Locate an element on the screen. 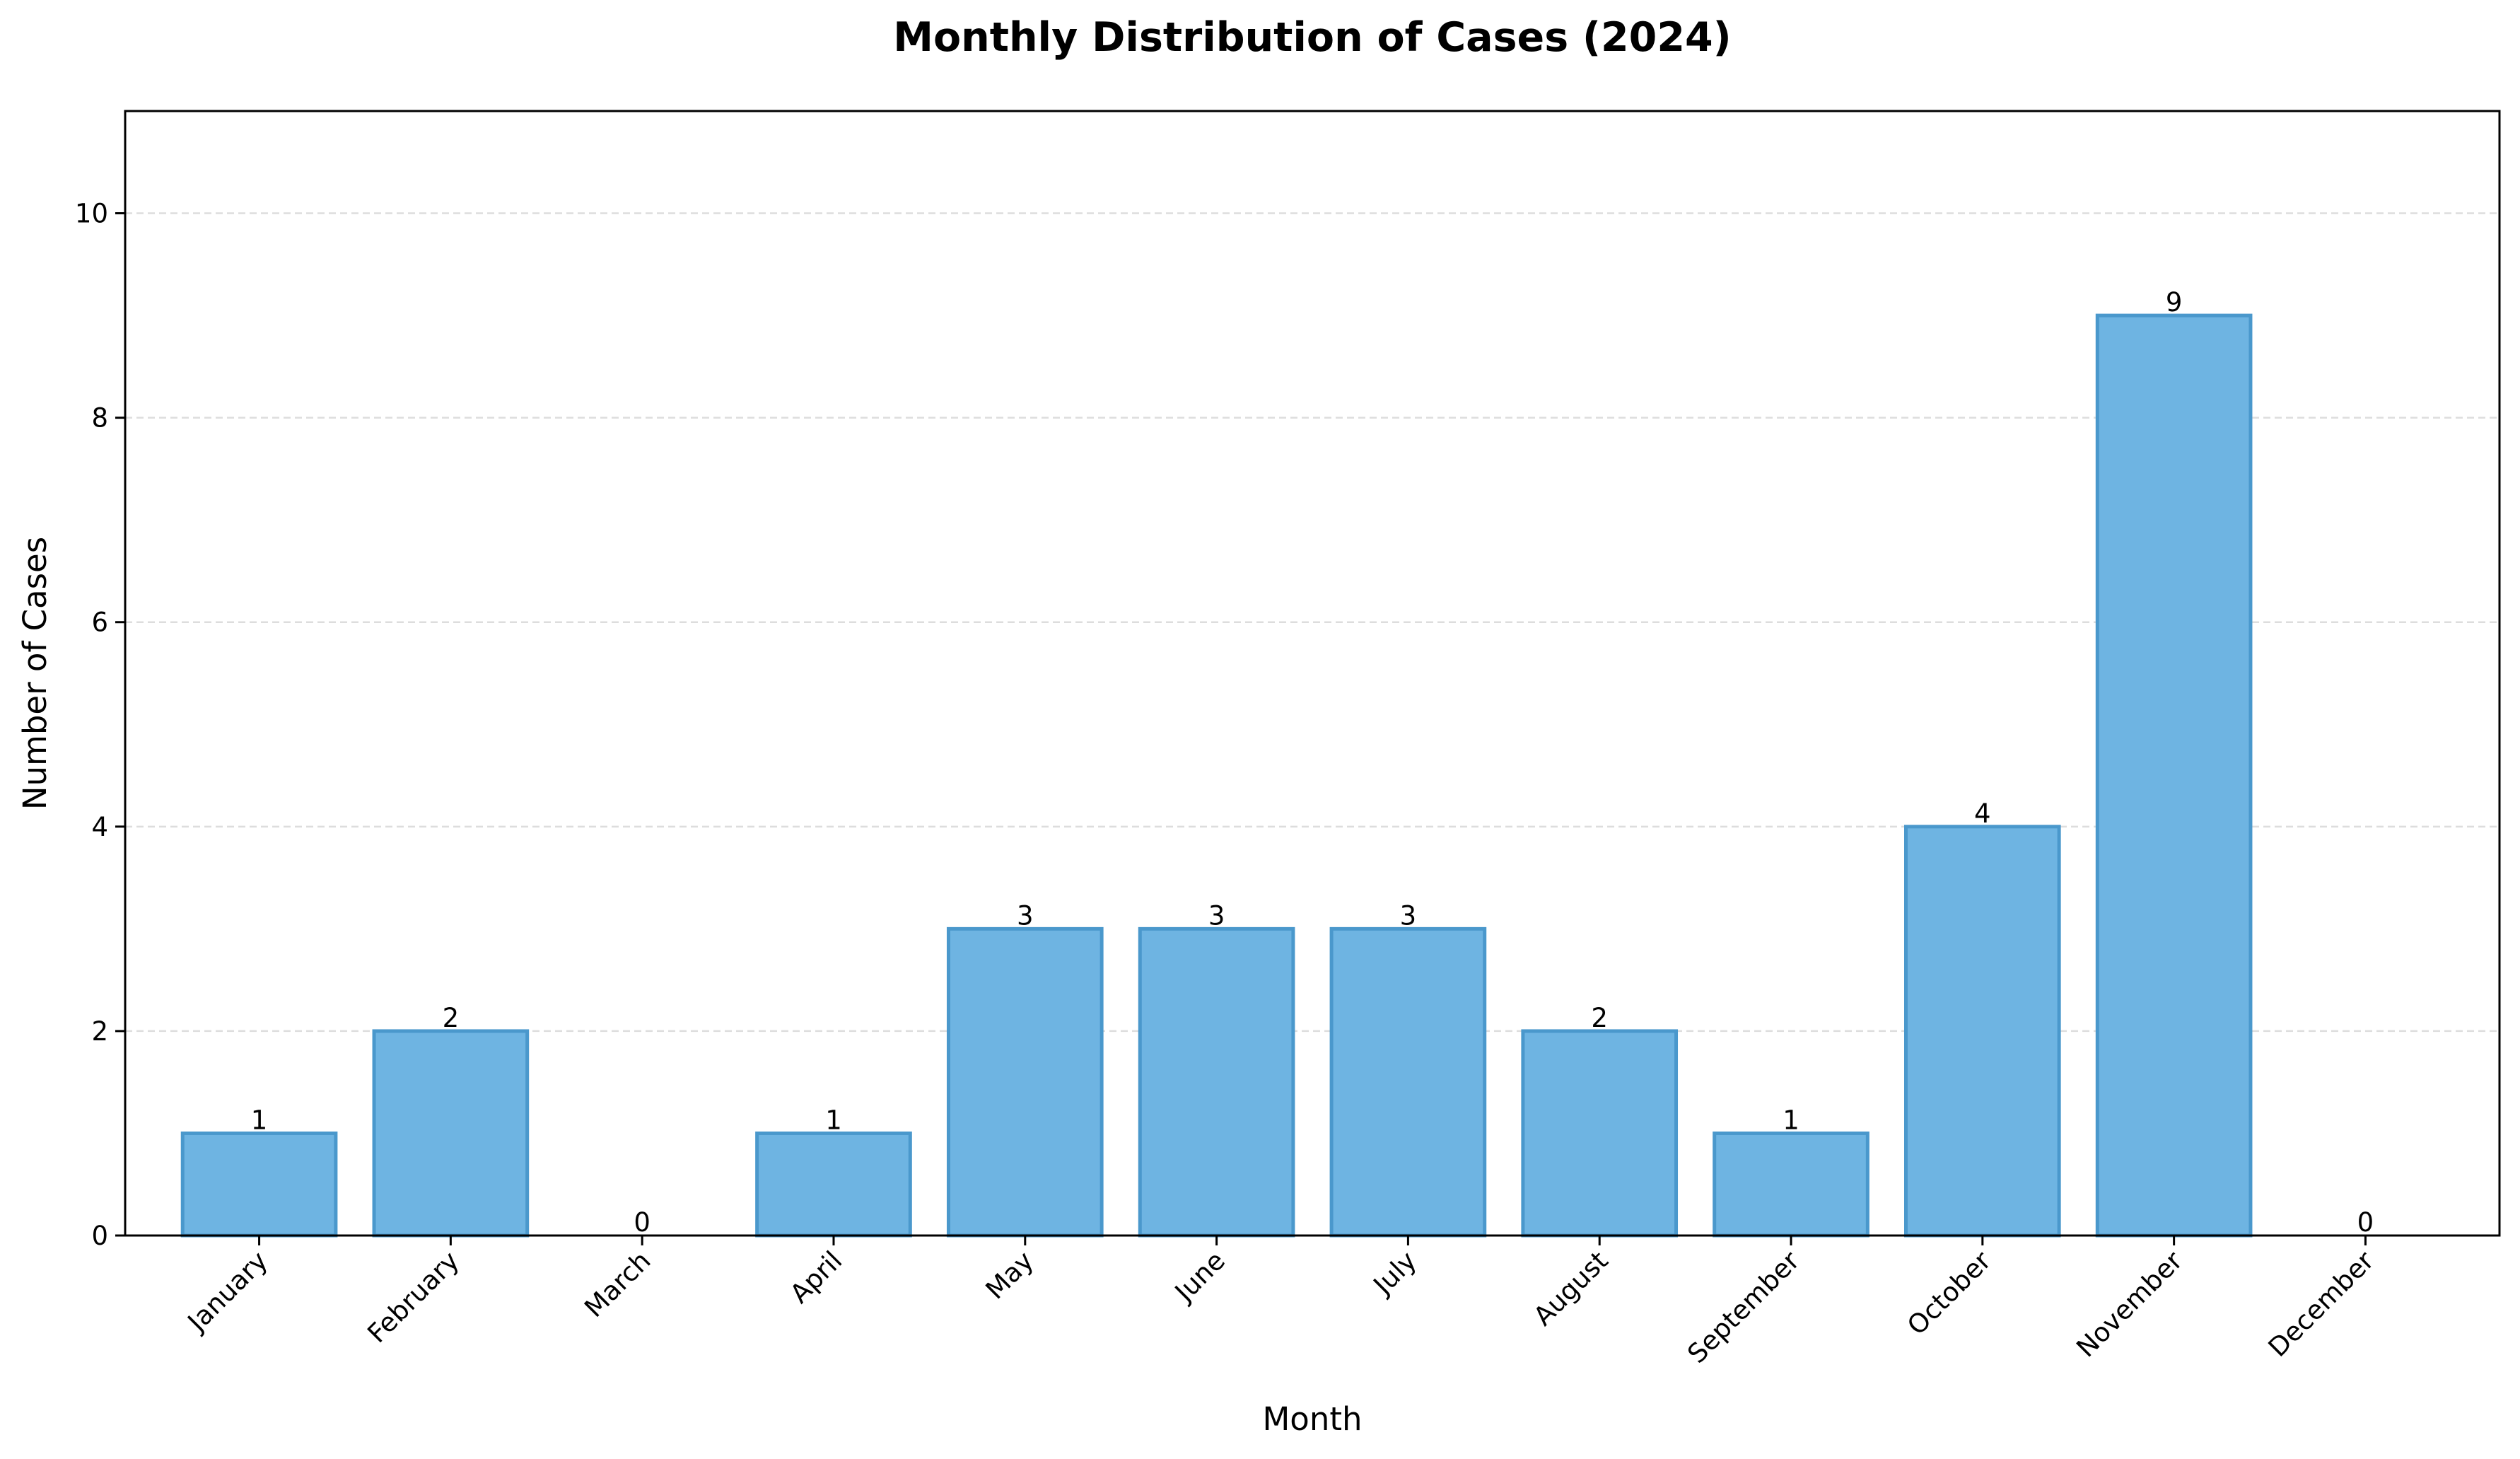 Image resolution: width=2520 pixels, height=1459 pixels. y-tick-label: 10 is located at coordinates (92, 214).